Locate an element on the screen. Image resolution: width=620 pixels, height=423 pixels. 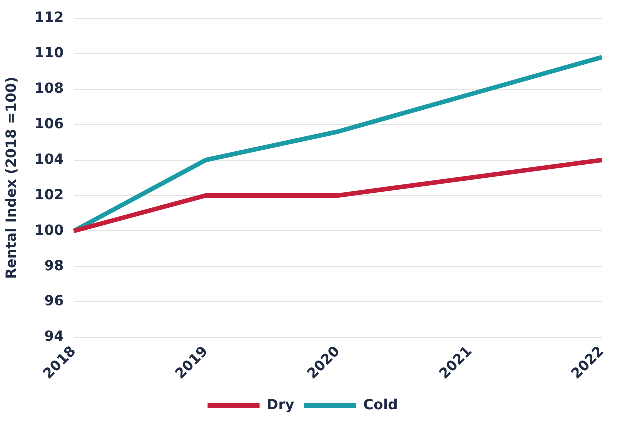
y-tick-label: 94 is located at coordinates (54, 337).